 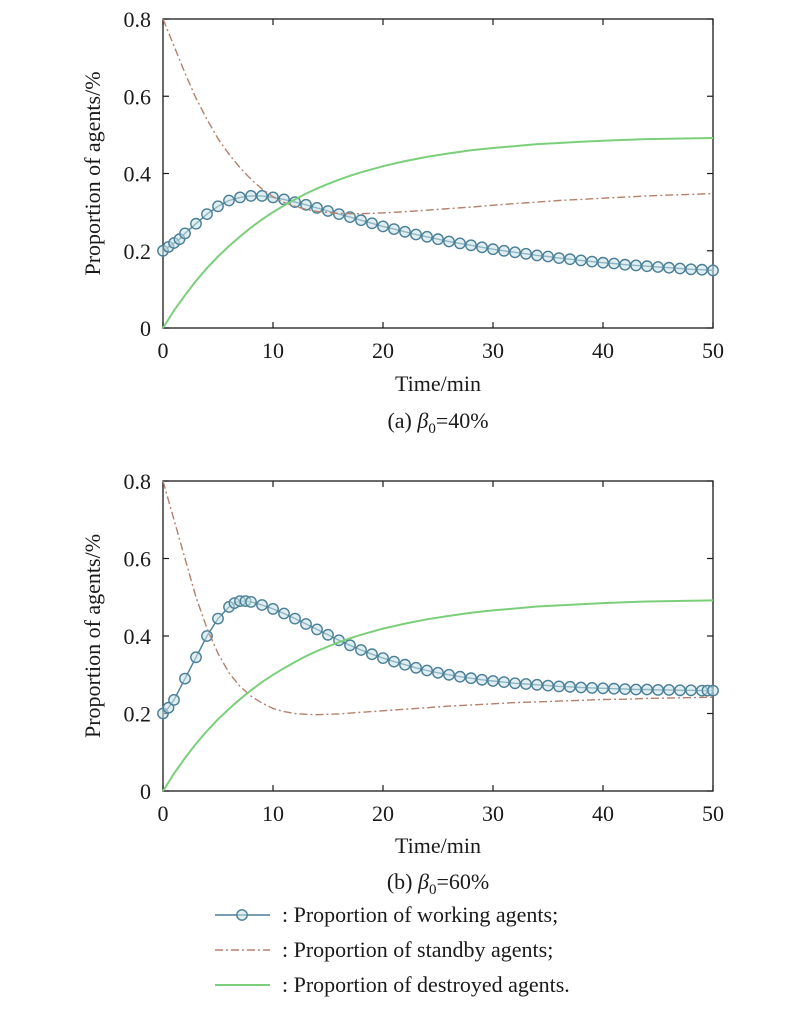 What do you see at coordinates (438, 883) in the screenshot?
I see `panel-caption: (b) β0=60%` at bounding box center [438, 883].